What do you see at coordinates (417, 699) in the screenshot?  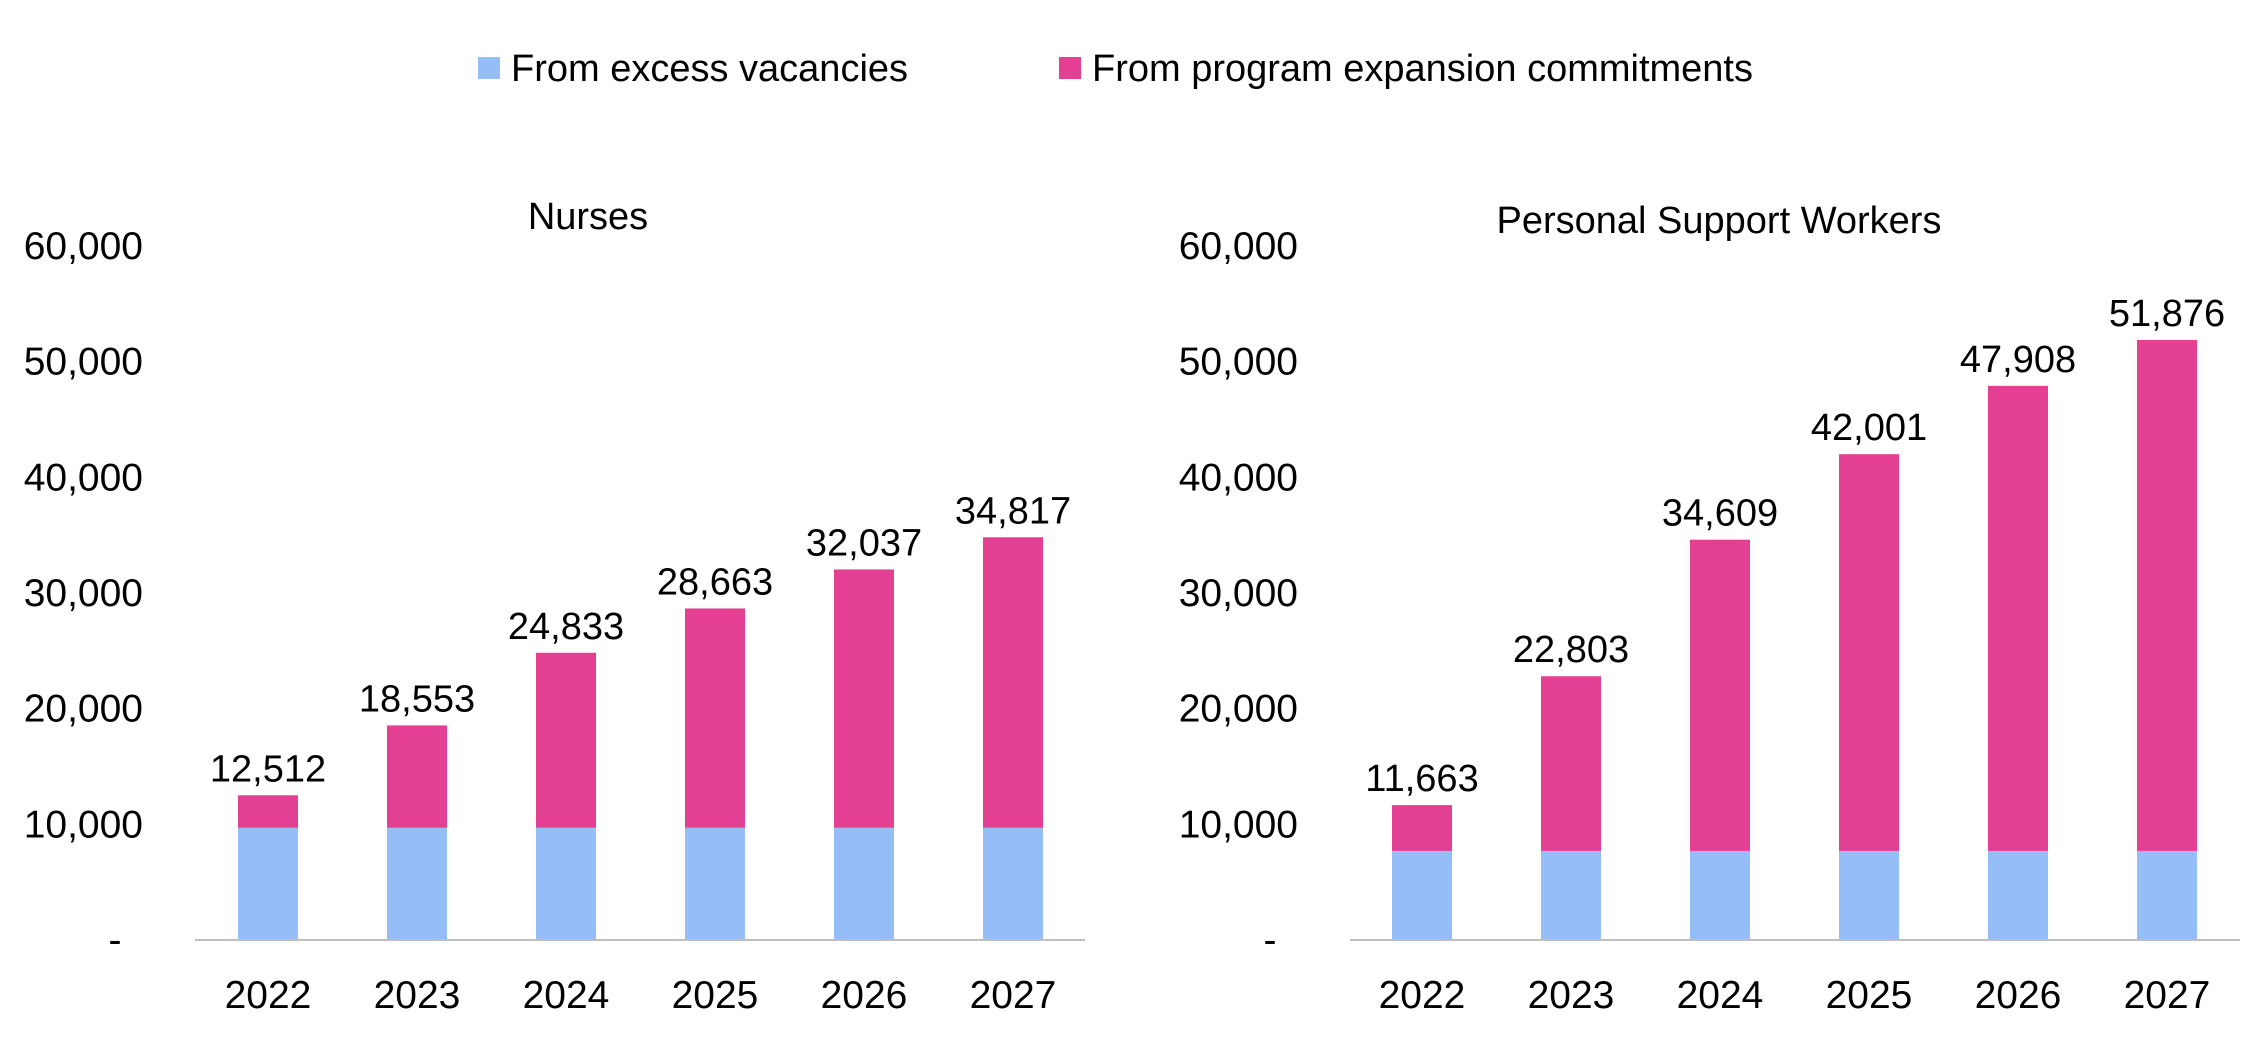 I see `data-label-total: 18,553` at bounding box center [417, 699].